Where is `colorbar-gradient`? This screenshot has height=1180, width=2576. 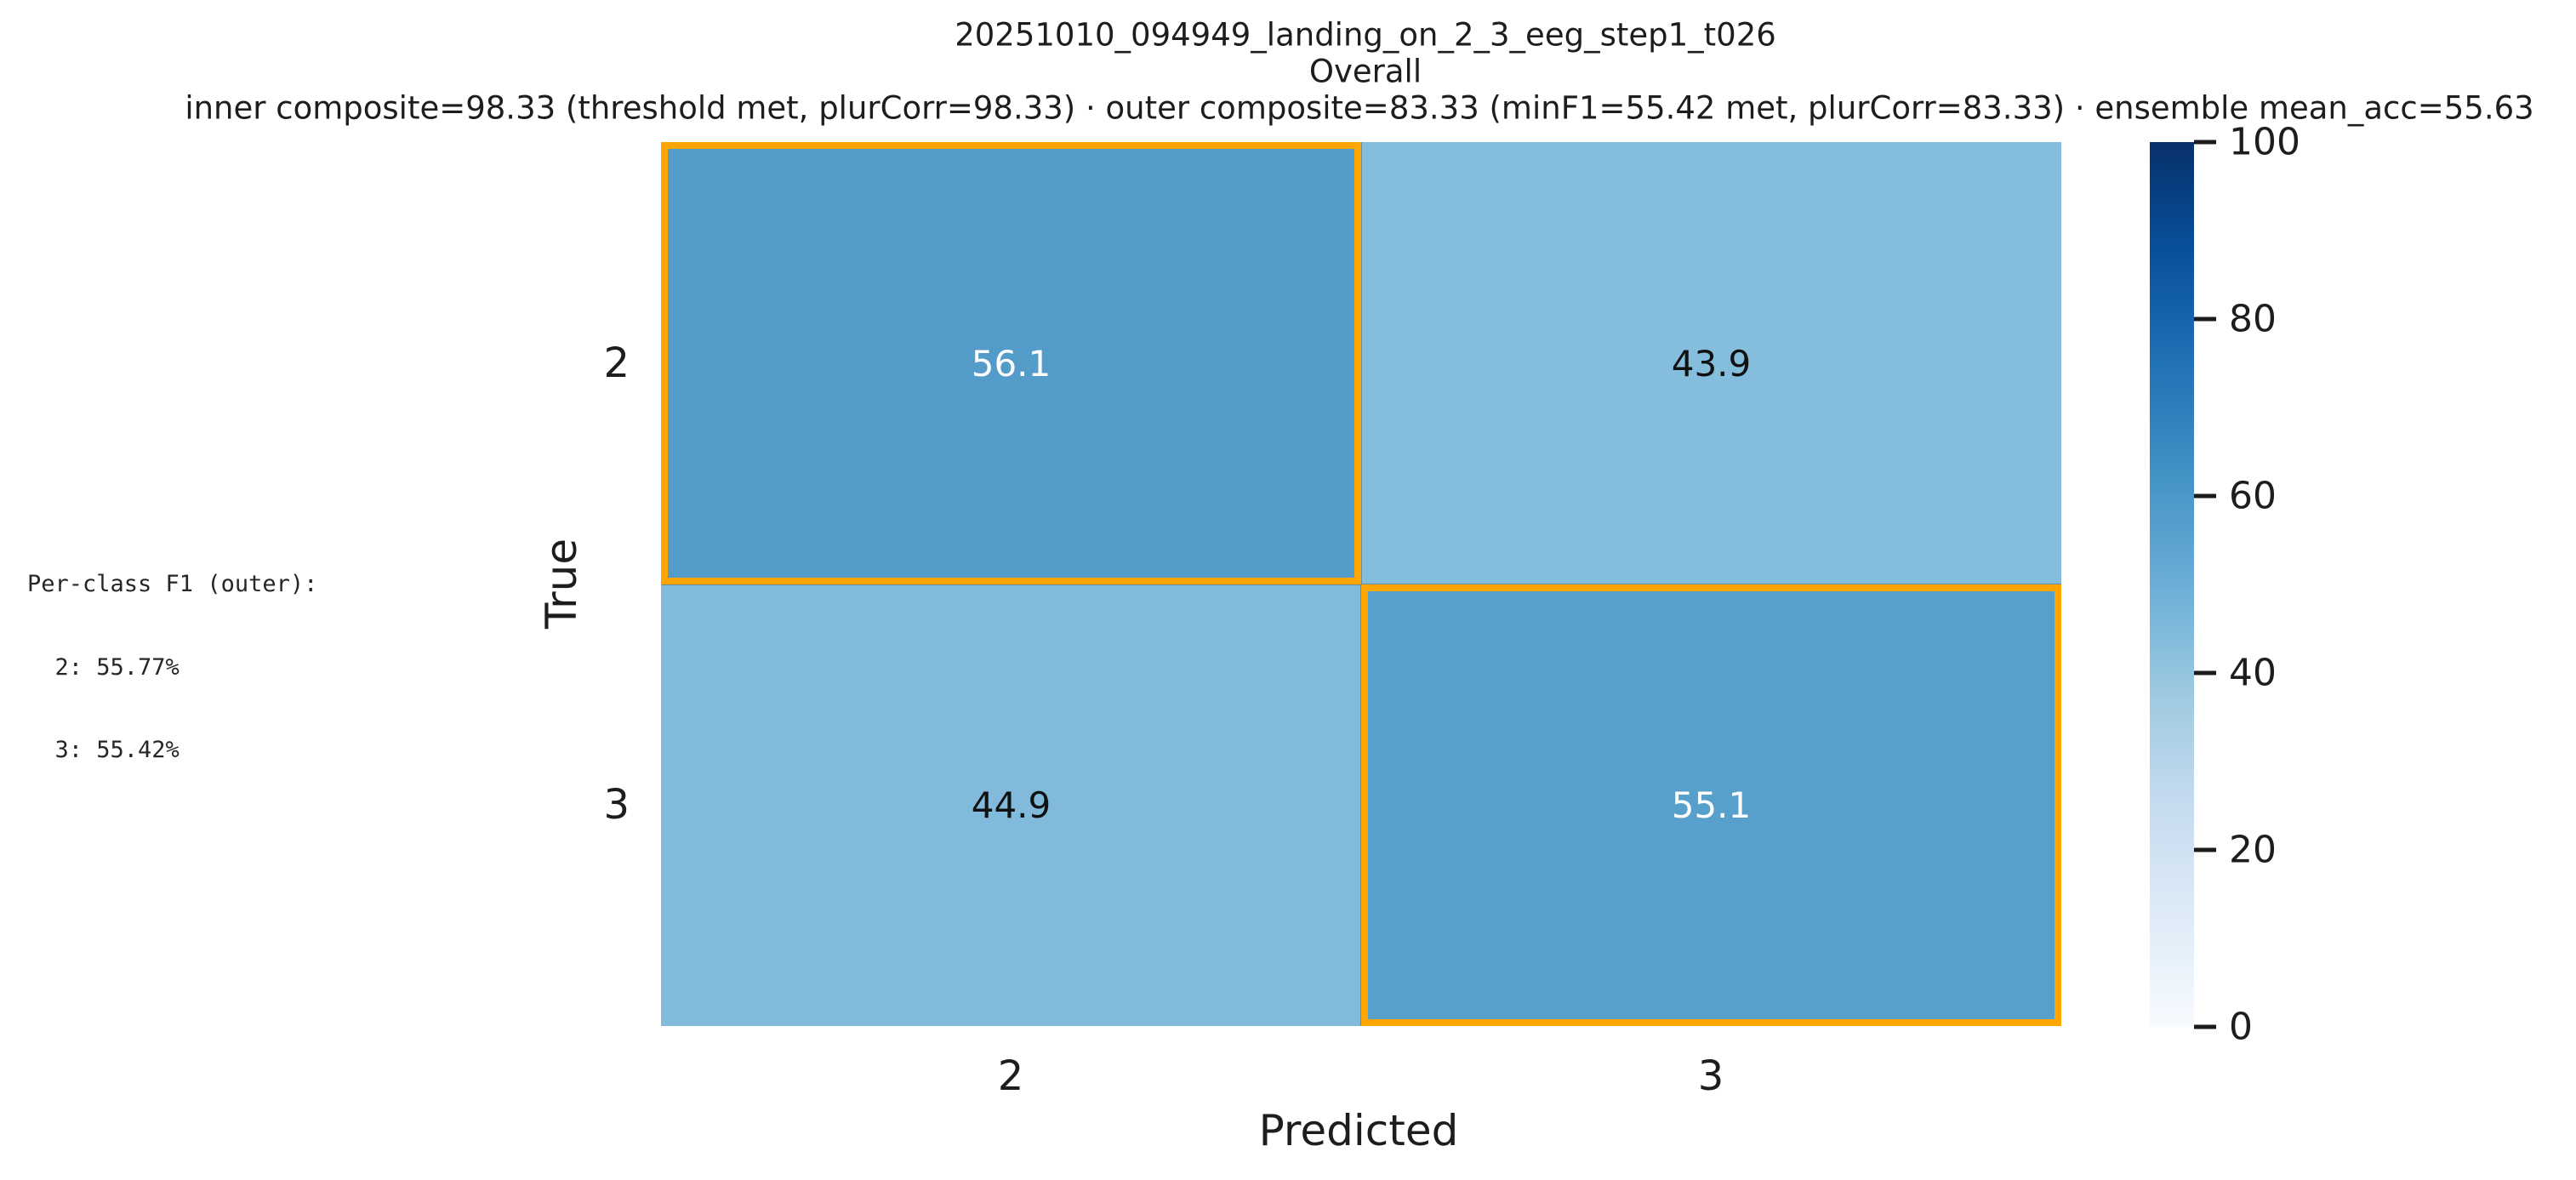 colorbar-gradient is located at coordinates (2172, 584).